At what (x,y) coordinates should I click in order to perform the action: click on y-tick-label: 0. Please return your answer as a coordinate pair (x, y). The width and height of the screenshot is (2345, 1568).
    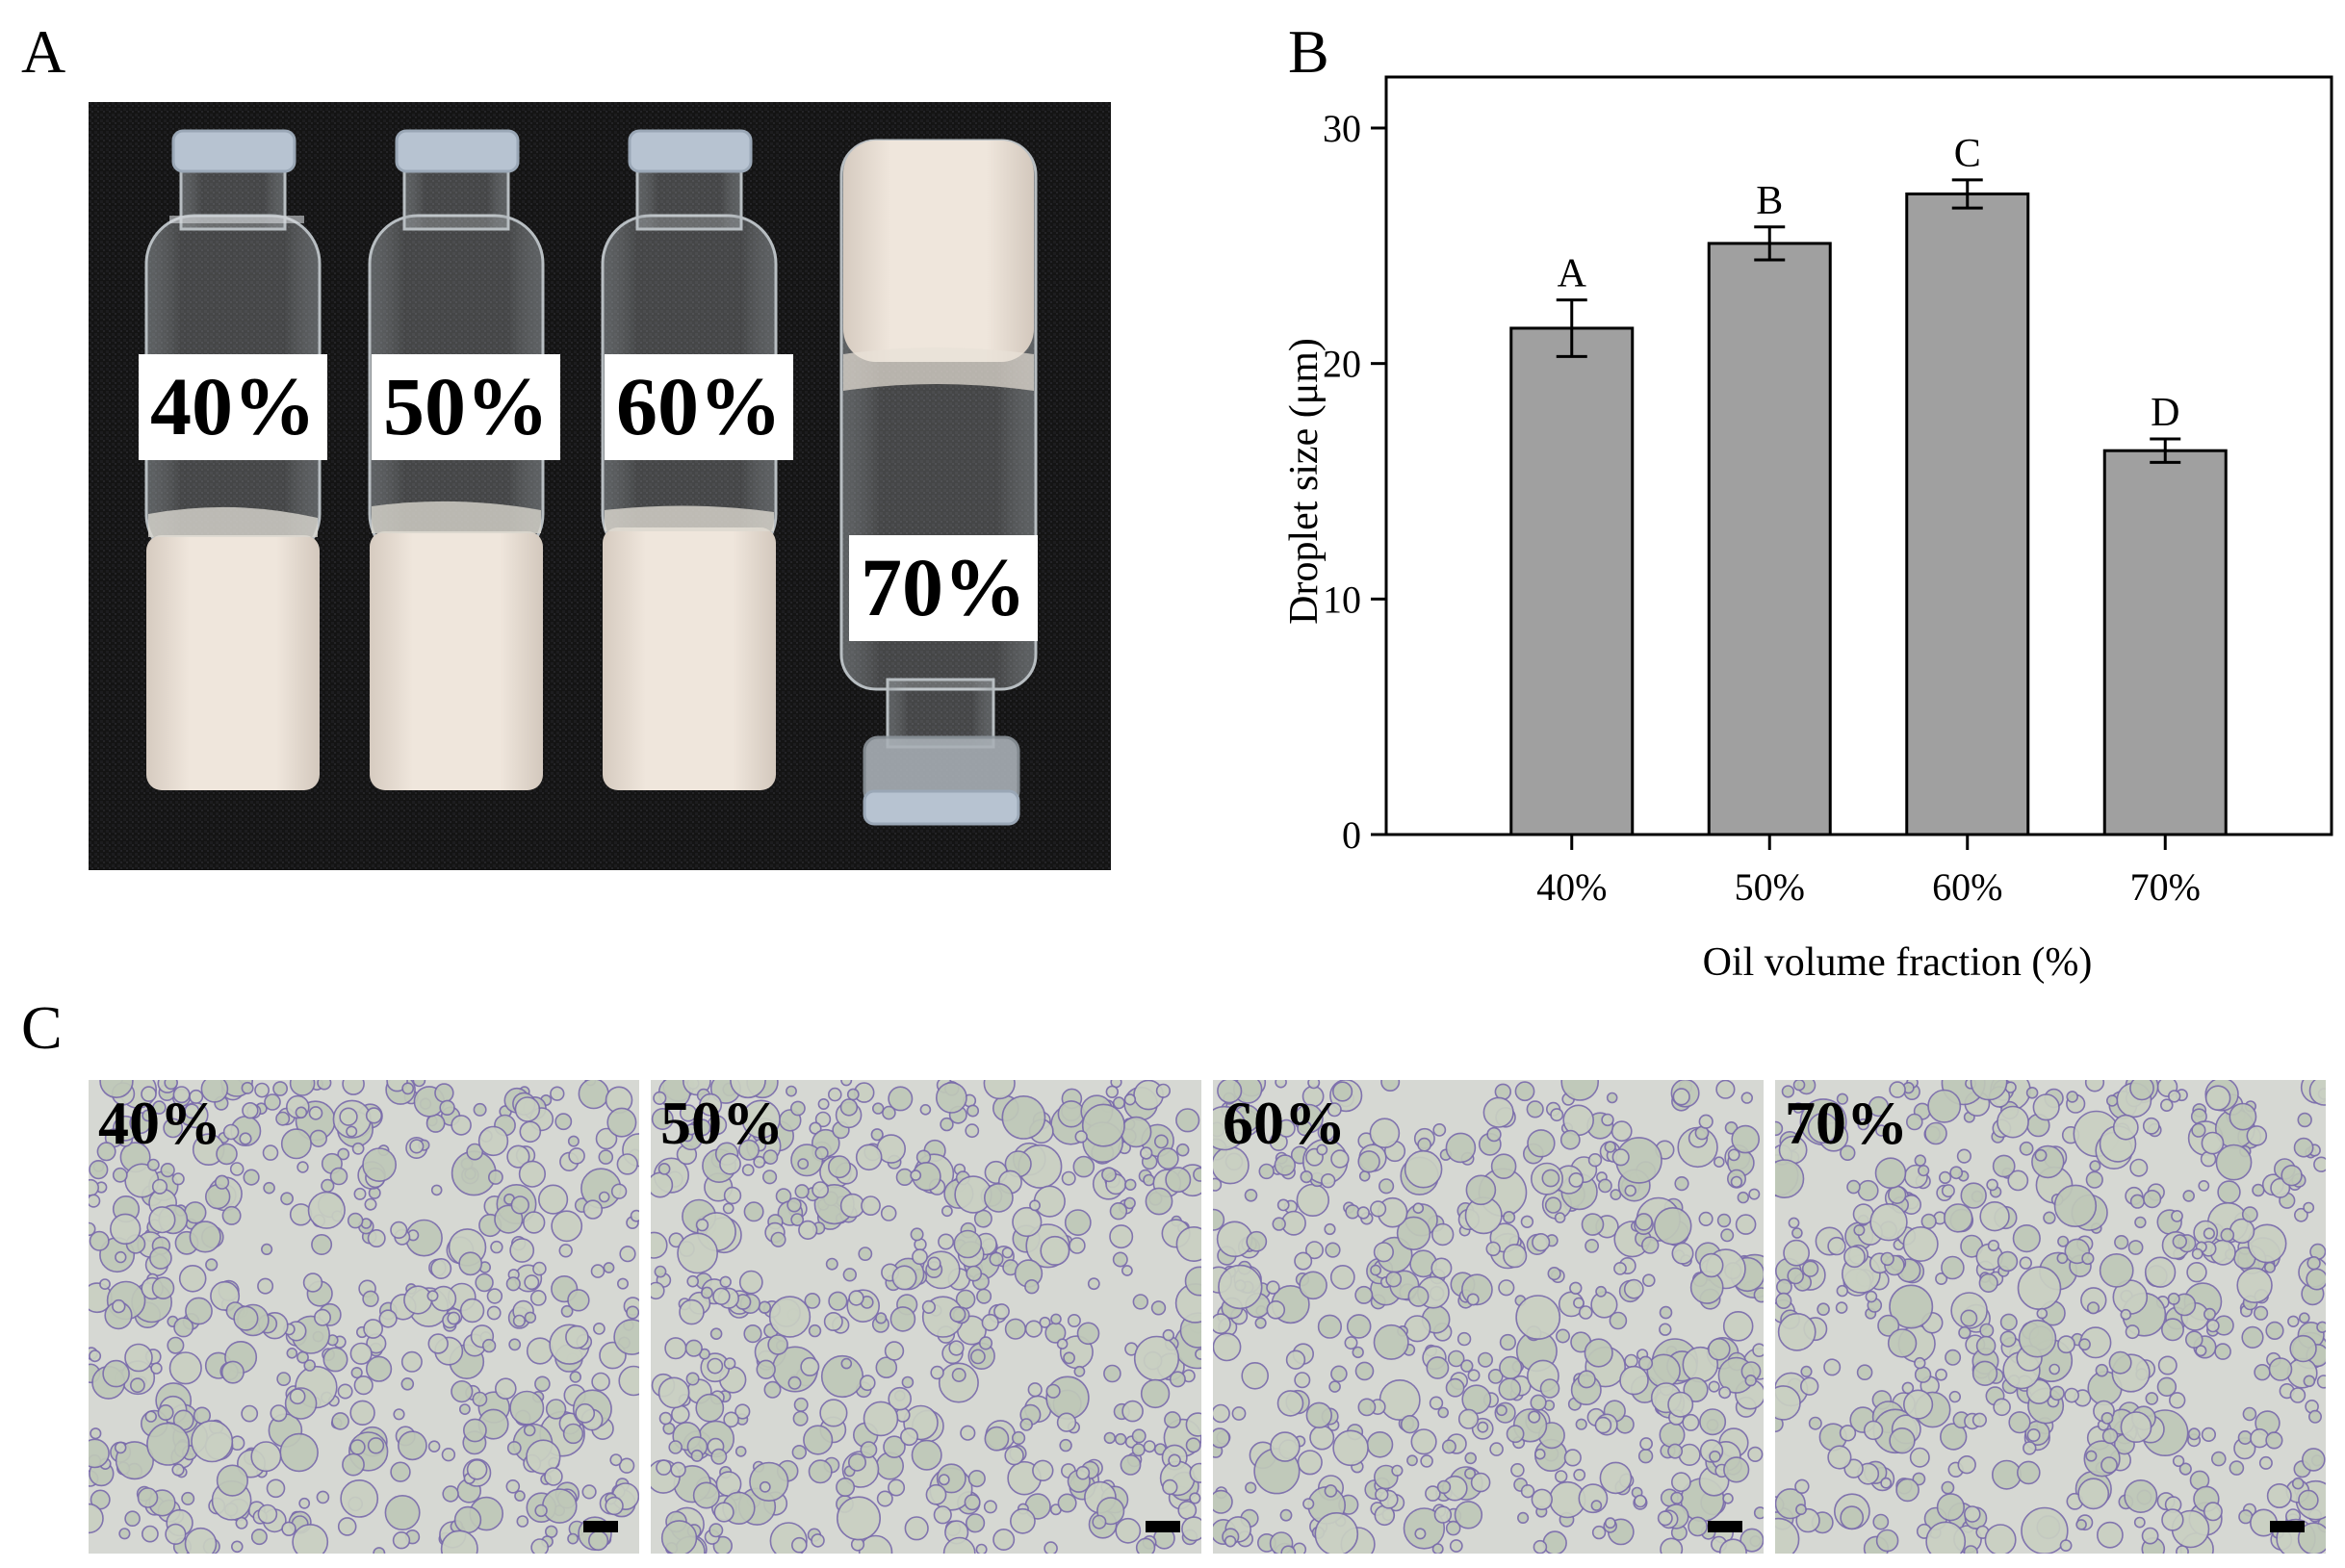
    Looking at the image, I should click on (1351, 835).